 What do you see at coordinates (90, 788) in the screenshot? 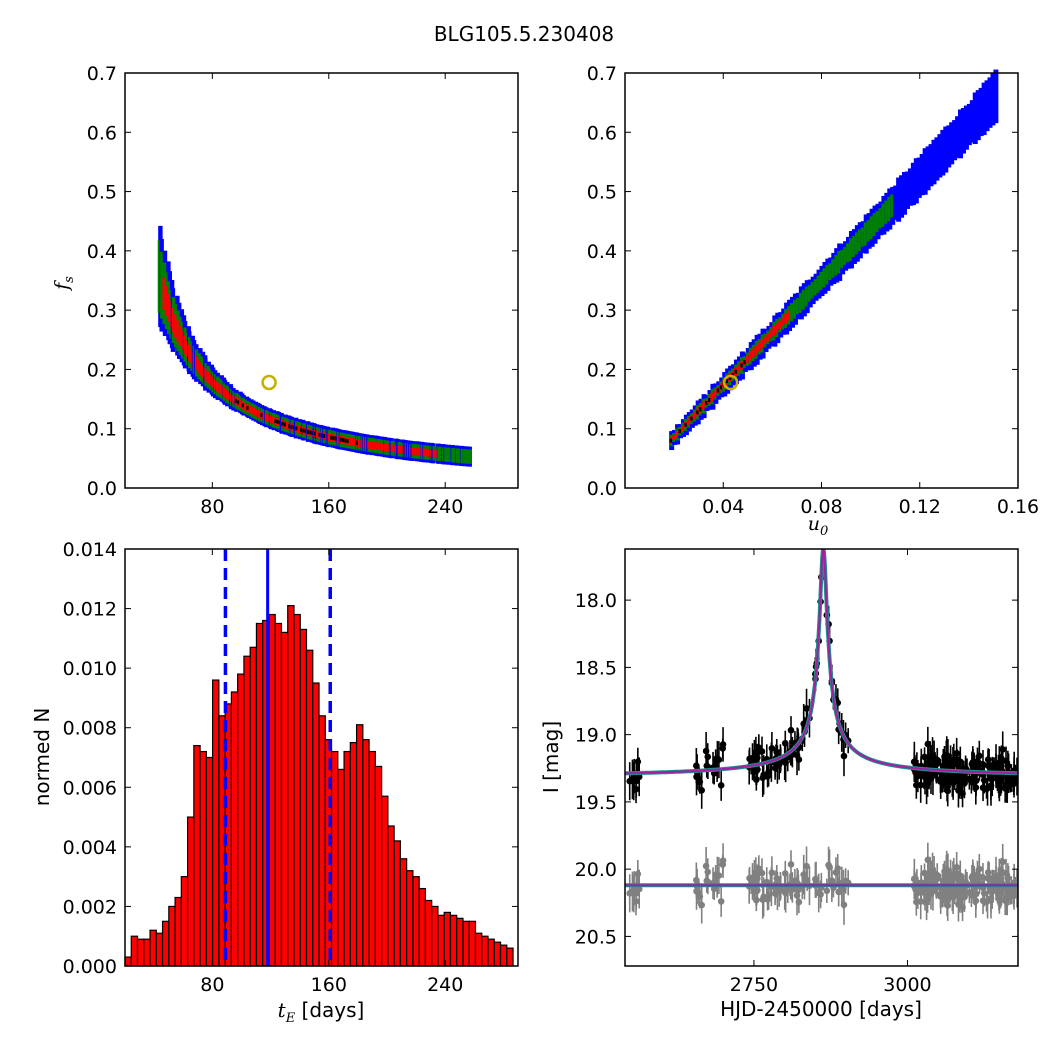
I see `y-tick-label: 0.006` at bounding box center [90, 788].